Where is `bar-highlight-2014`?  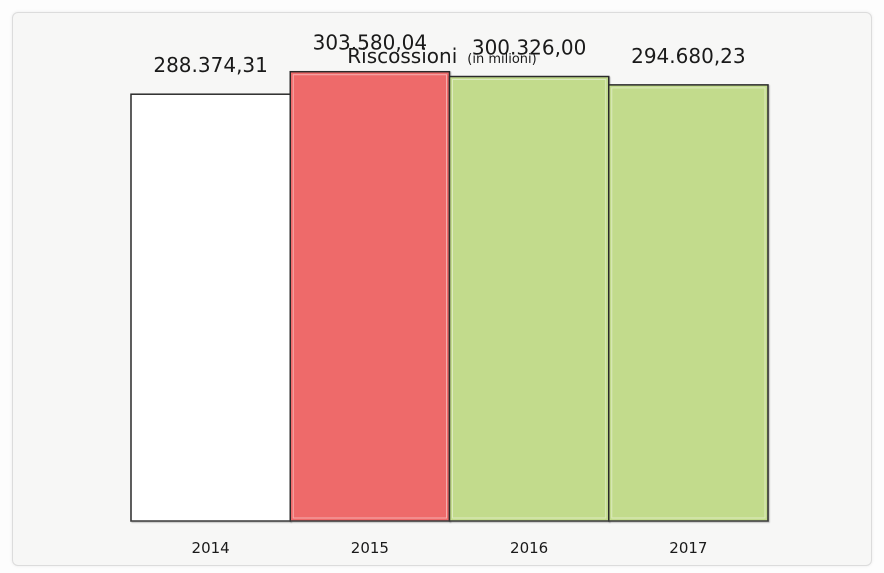 bar-highlight-2014 is located at coordinates (210, 307).